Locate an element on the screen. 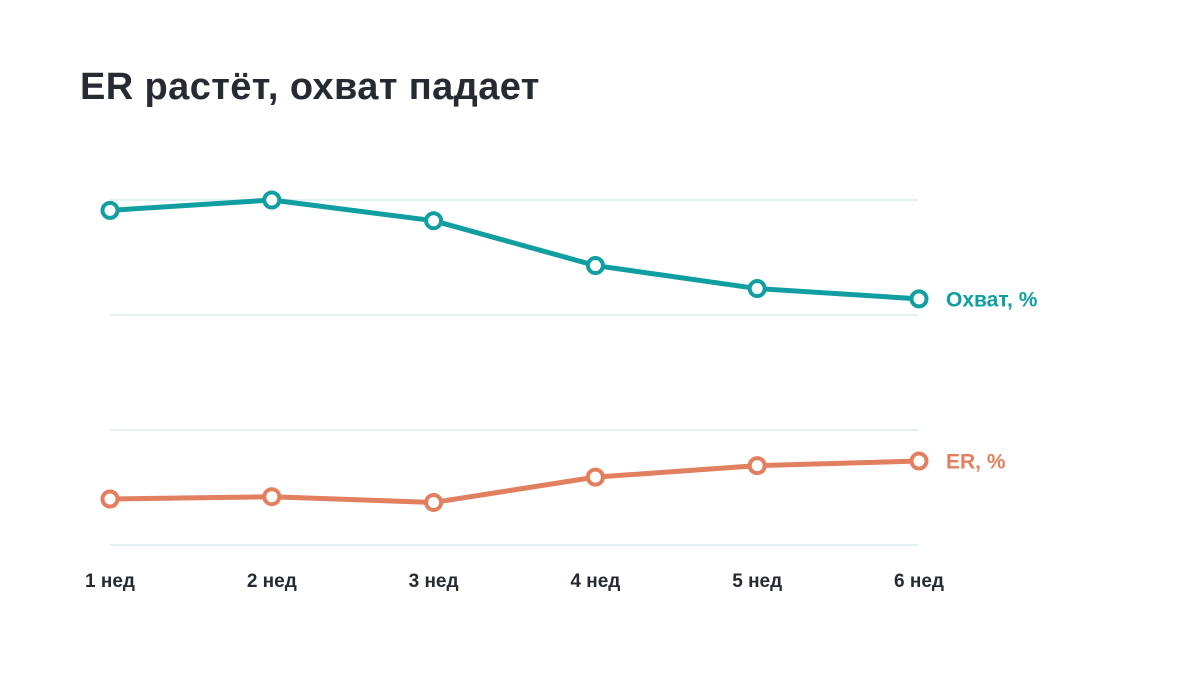  x-tick-label: 3 нед is located at coordinates (434, 581).